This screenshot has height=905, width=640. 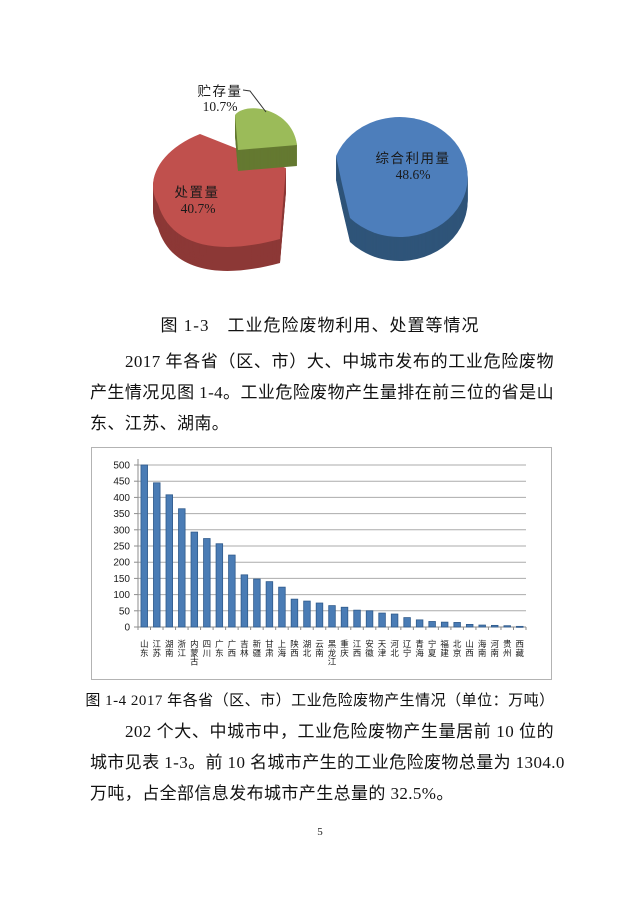 What do you see at coordinates (344, 648) in the screenshot?
I see `x-category-label: 重庆` at bounding box center [344, 648].